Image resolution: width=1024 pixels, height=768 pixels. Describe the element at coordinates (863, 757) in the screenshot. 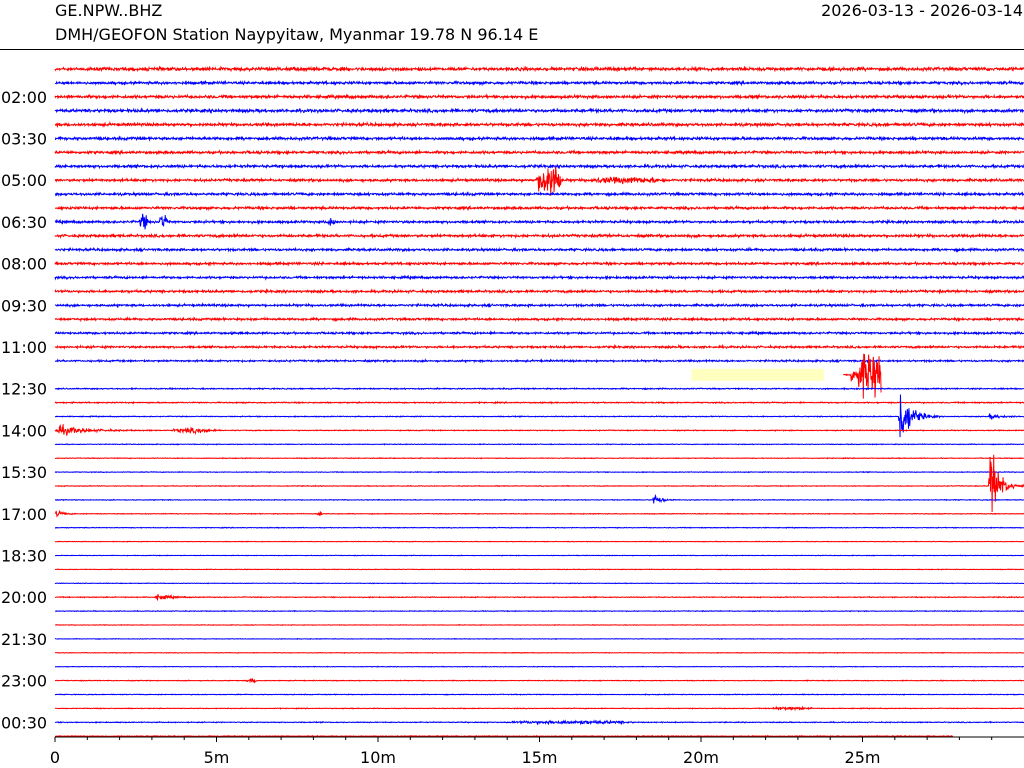

I see `x-tick-label: 25m` at that location.